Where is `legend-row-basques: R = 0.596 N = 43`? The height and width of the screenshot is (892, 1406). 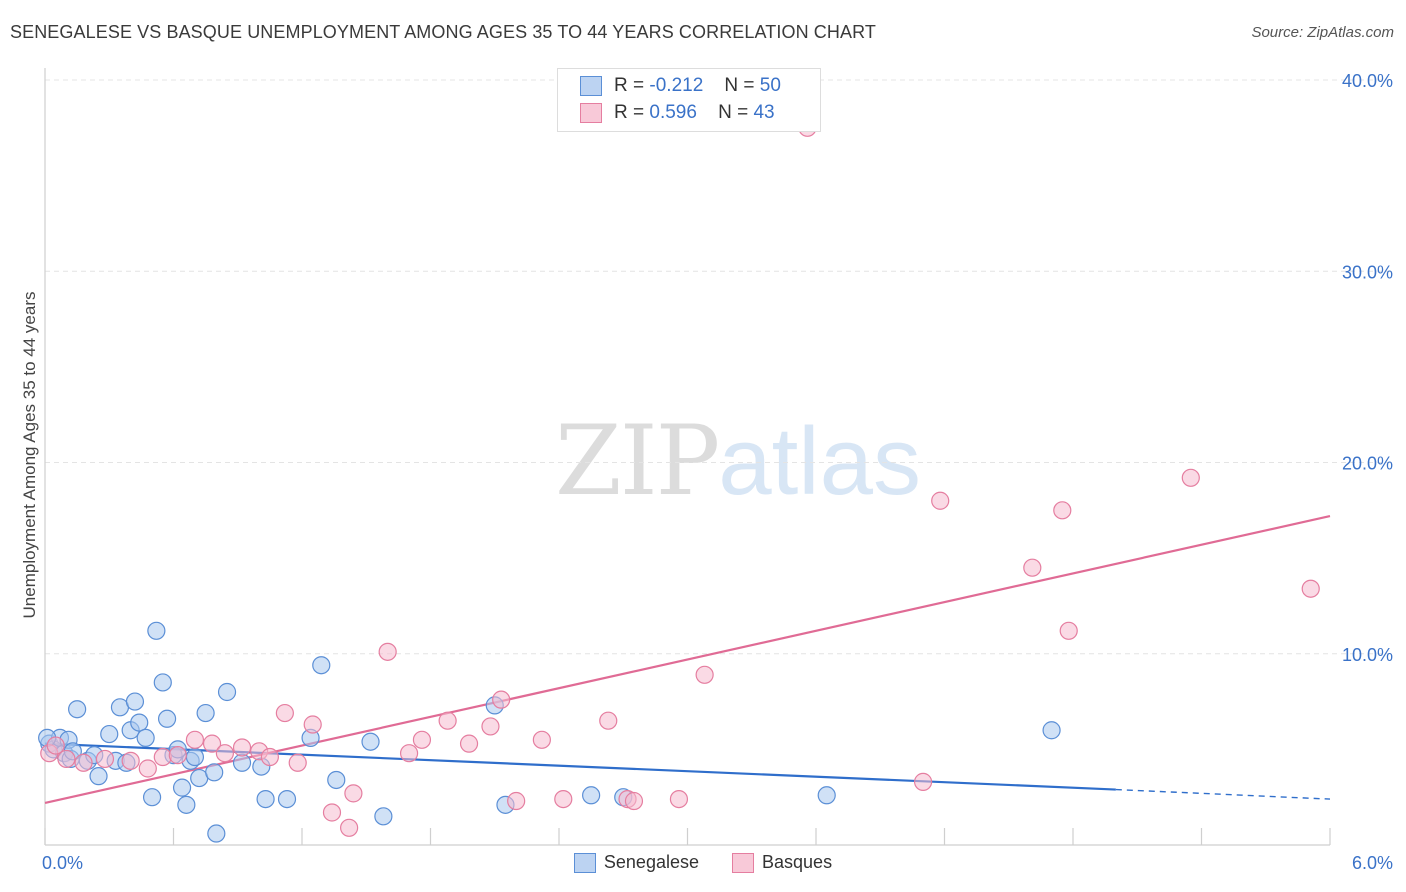 legend-row-basques: R = 0.596 N = 43 is located at coordinates (677, 114).